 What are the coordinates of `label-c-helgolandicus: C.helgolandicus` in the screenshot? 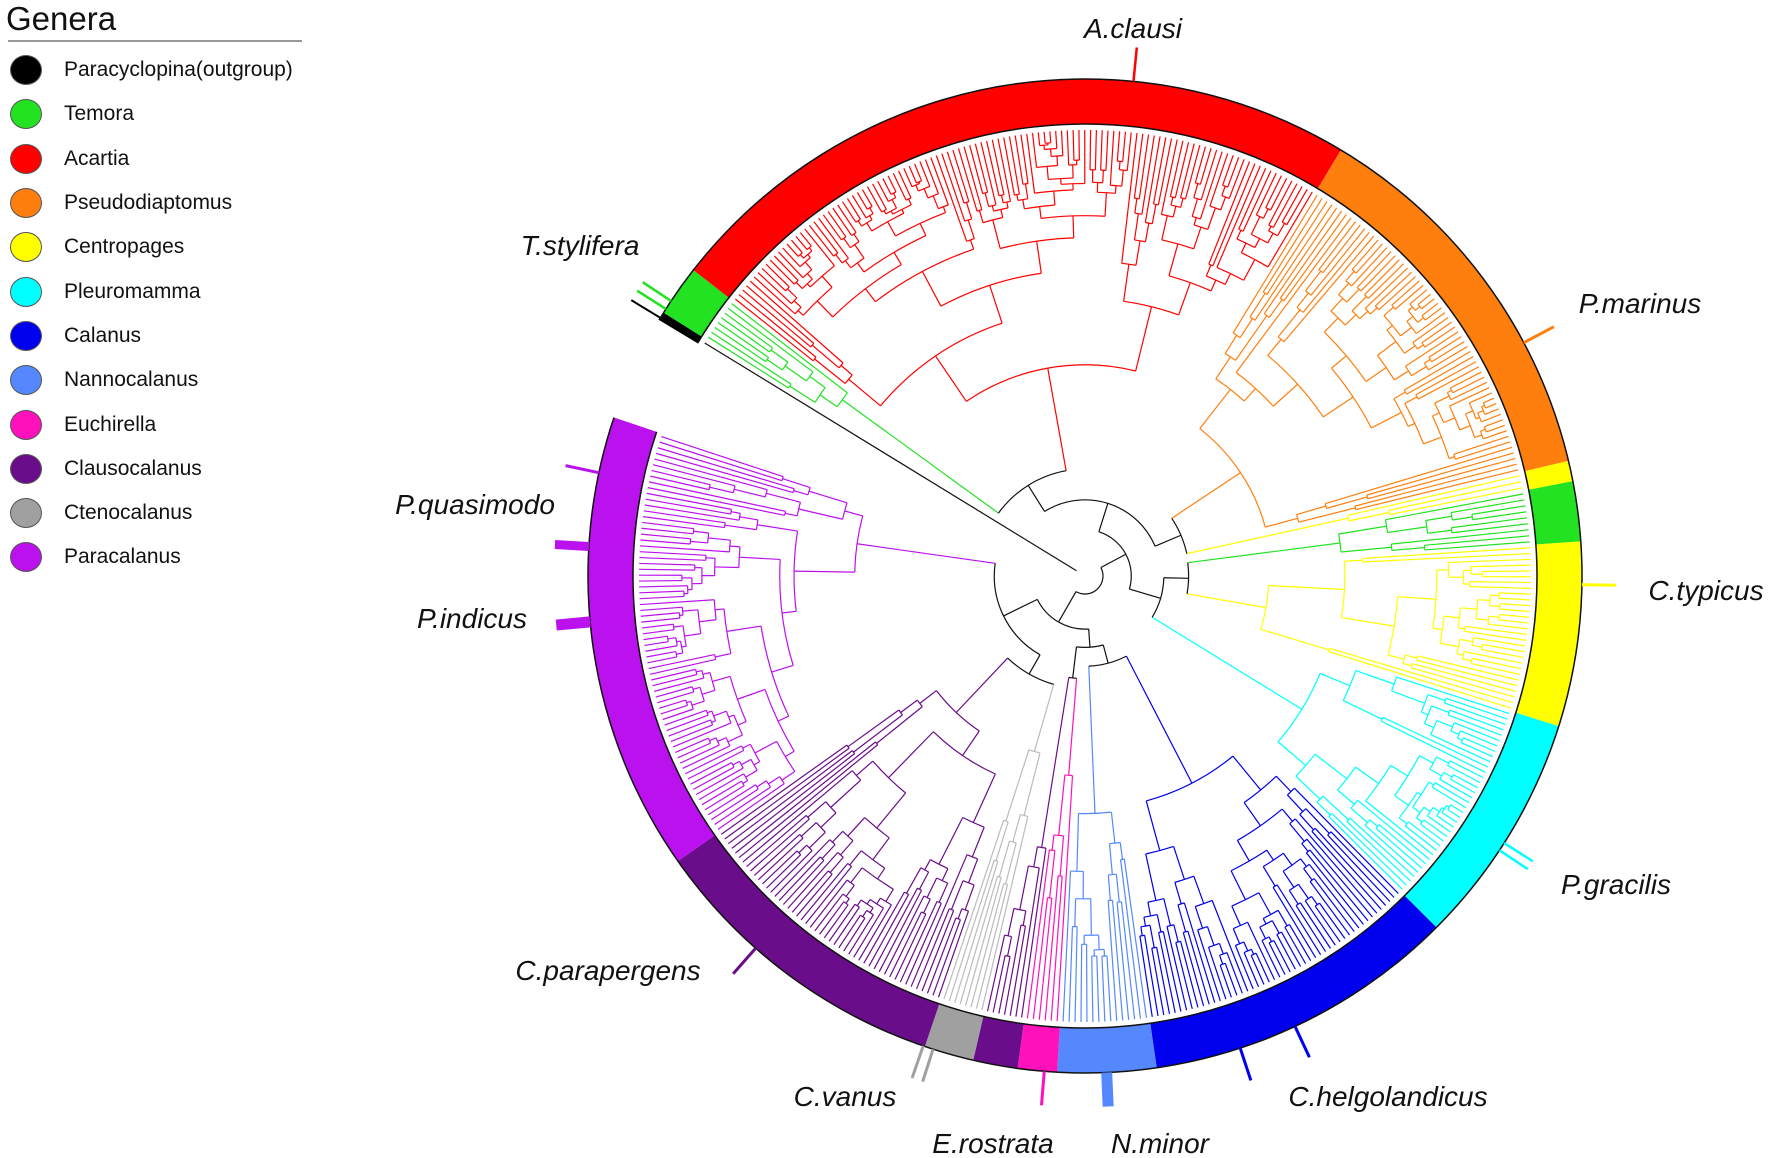 It's located at (1387, 1096).